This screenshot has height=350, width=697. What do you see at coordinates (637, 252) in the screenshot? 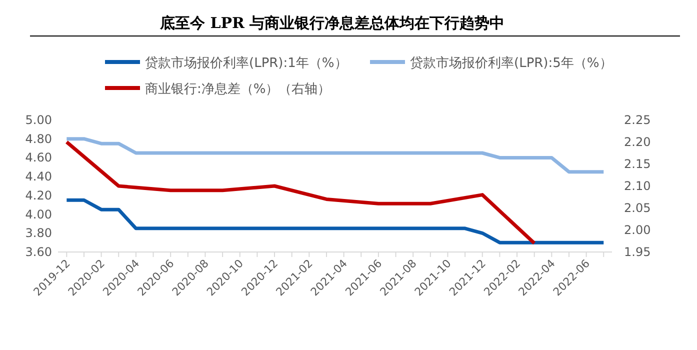
I see `y2-tick-label: 1.95` at bounding box center [637, 252].